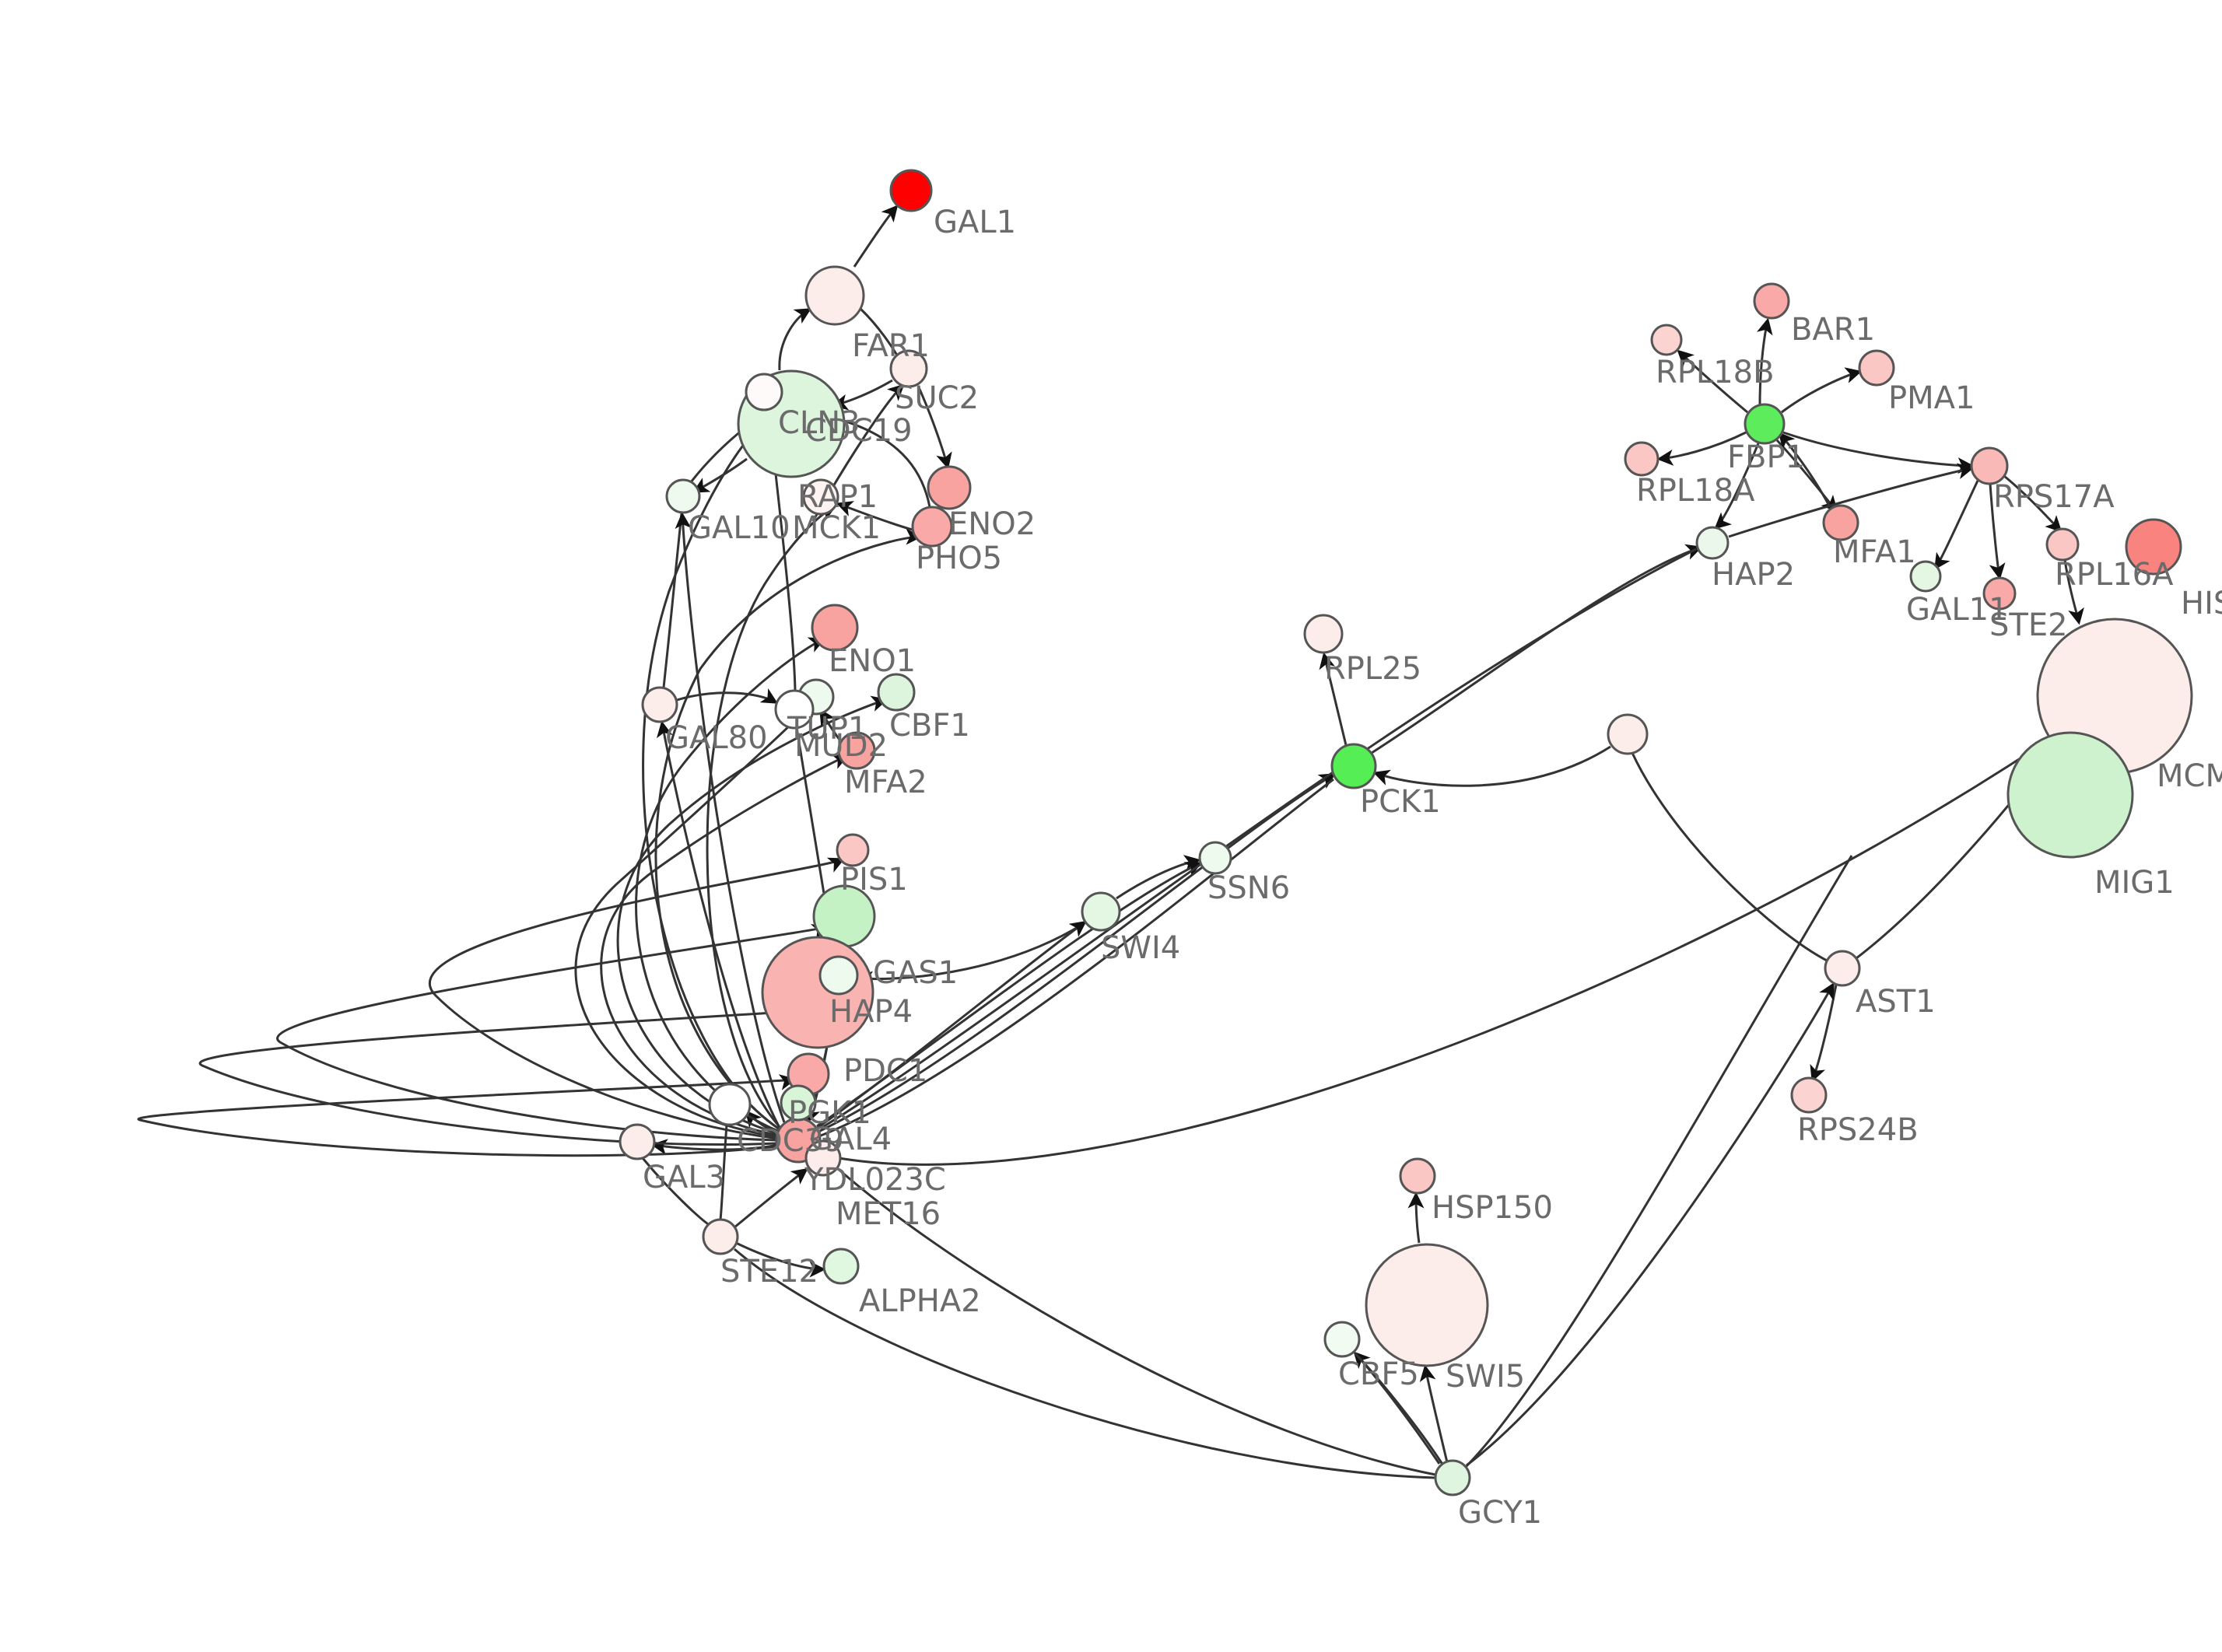  What do you see at coordinates (1427, 1305) in the screenshot?
I see `node-SWI5` at bounding box center [1427, 1305].